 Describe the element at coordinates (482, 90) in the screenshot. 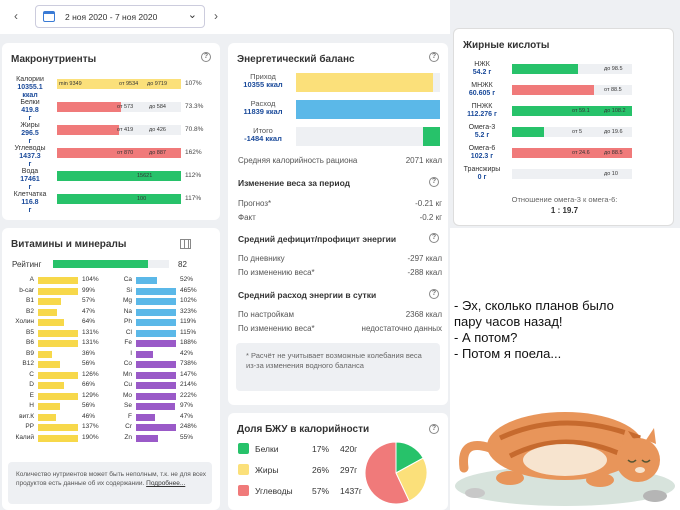

I see `fatty-acid-label: МНЖК 60.605 г` at that location.